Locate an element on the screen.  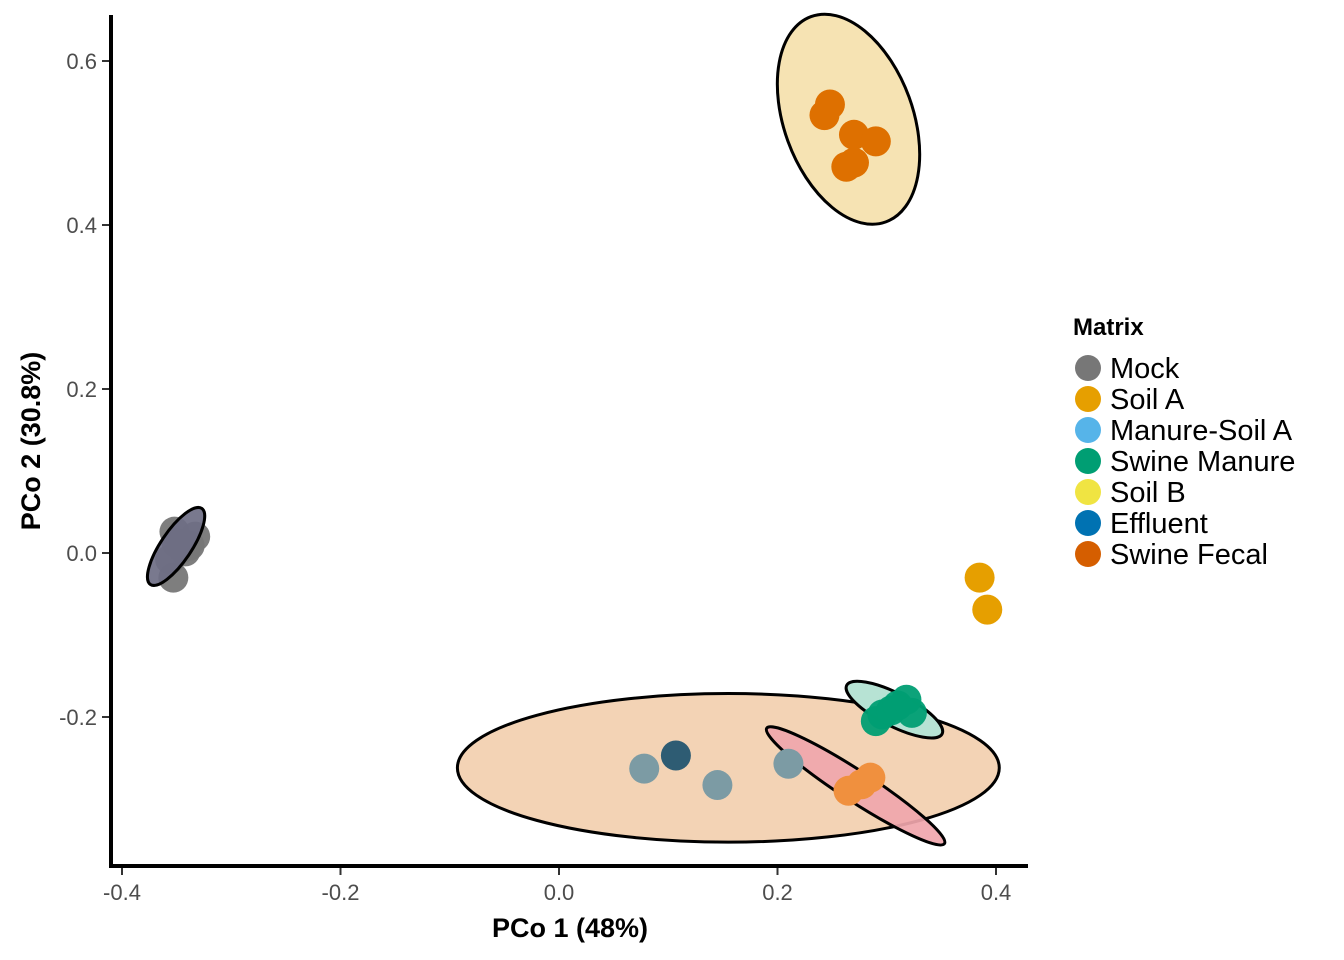
x-tick-label: 0.0 is located at coordinates (559, 892).